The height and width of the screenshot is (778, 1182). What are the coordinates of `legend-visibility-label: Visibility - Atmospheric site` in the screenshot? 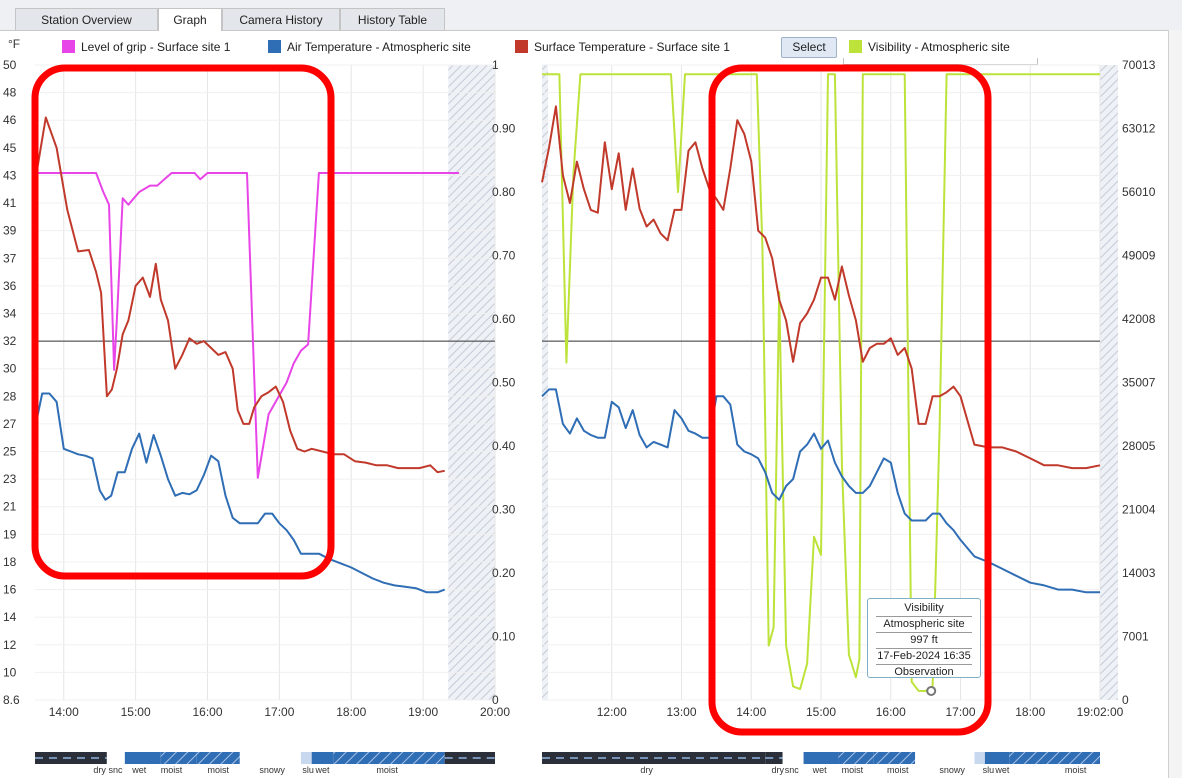 It's located at (939, 47).